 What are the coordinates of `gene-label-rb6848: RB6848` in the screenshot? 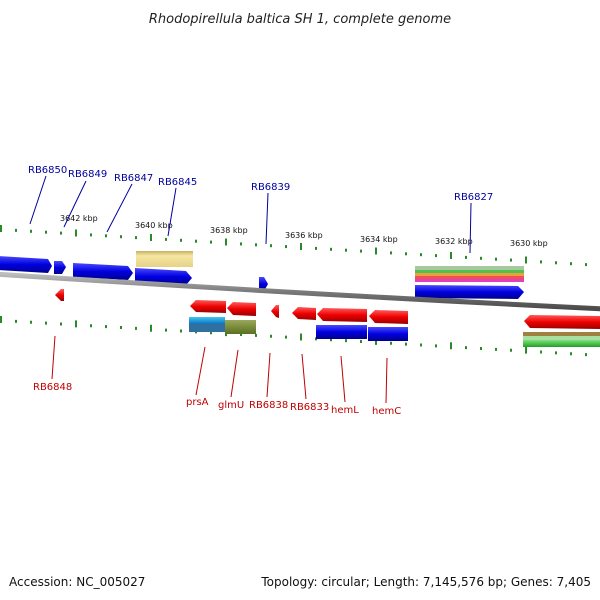 It's located at (52, 387).